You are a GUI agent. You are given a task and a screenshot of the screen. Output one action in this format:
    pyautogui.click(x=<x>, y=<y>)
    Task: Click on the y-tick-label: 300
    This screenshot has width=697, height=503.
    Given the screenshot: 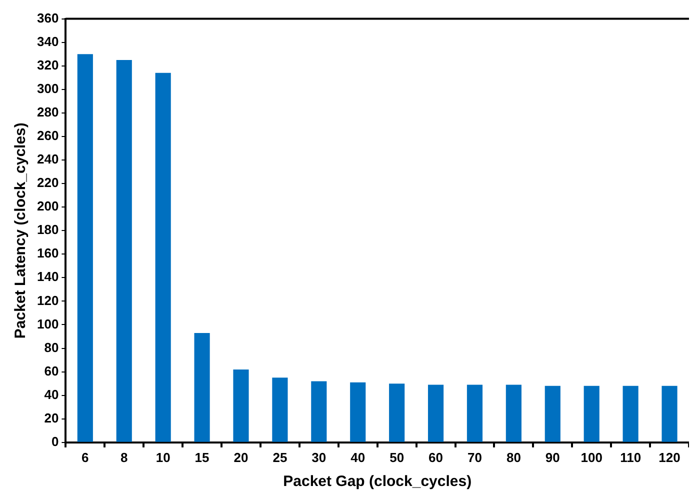 What is the action you would take?
    pyautogui.click(x=47, y=88)
    